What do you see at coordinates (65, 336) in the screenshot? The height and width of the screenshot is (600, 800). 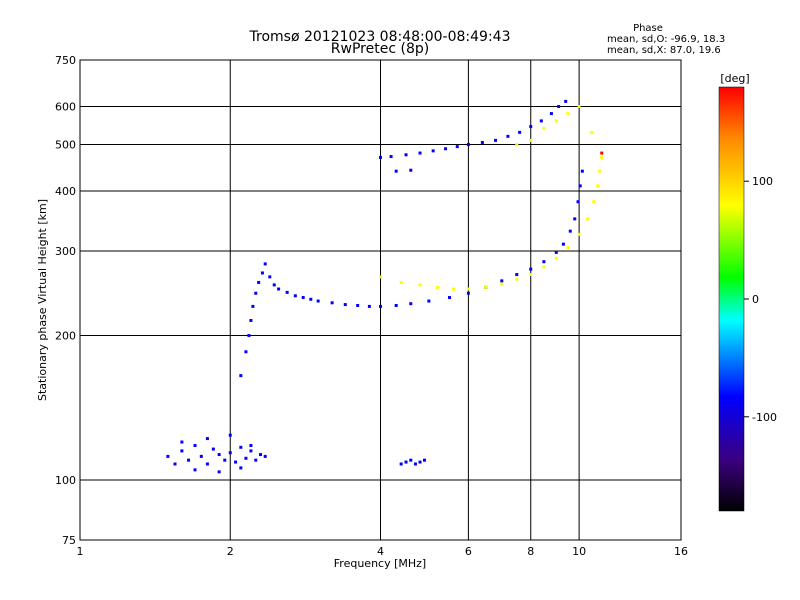 I see `y-tick-label: 200` at bounding box center [65, 336].